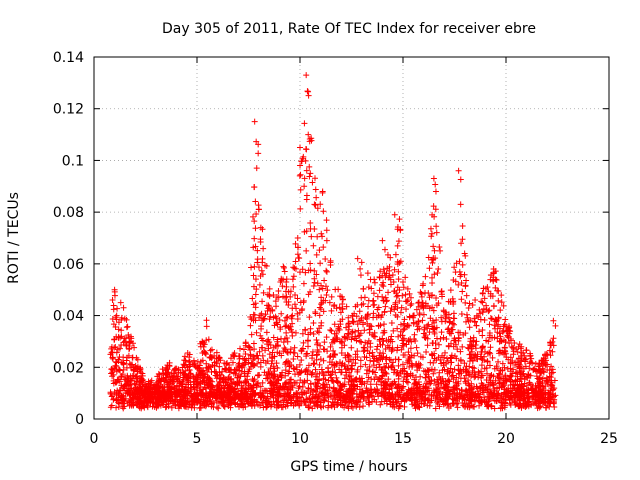 The height and width of the screenshot is (480, 640). I want to click on y-axis-label: ROTI / TECUs, so click(14, 238).